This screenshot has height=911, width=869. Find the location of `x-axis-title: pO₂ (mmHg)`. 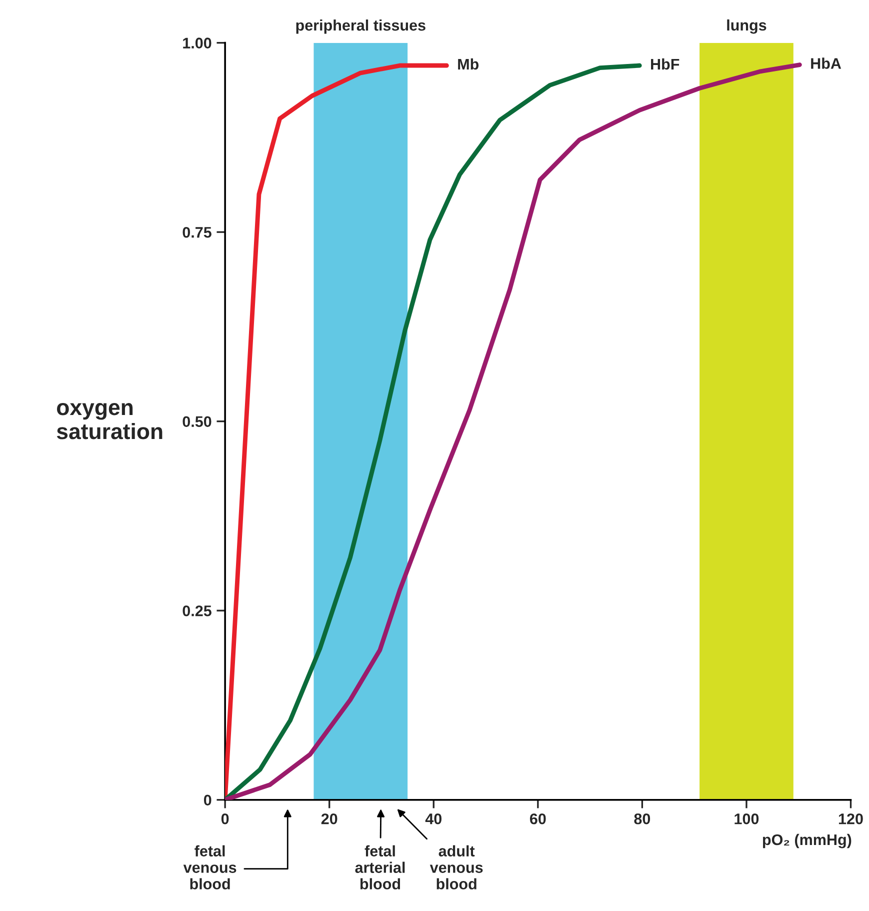

x-axis-title: pO₂ (mmHg) is located at coordinates (807, 841).